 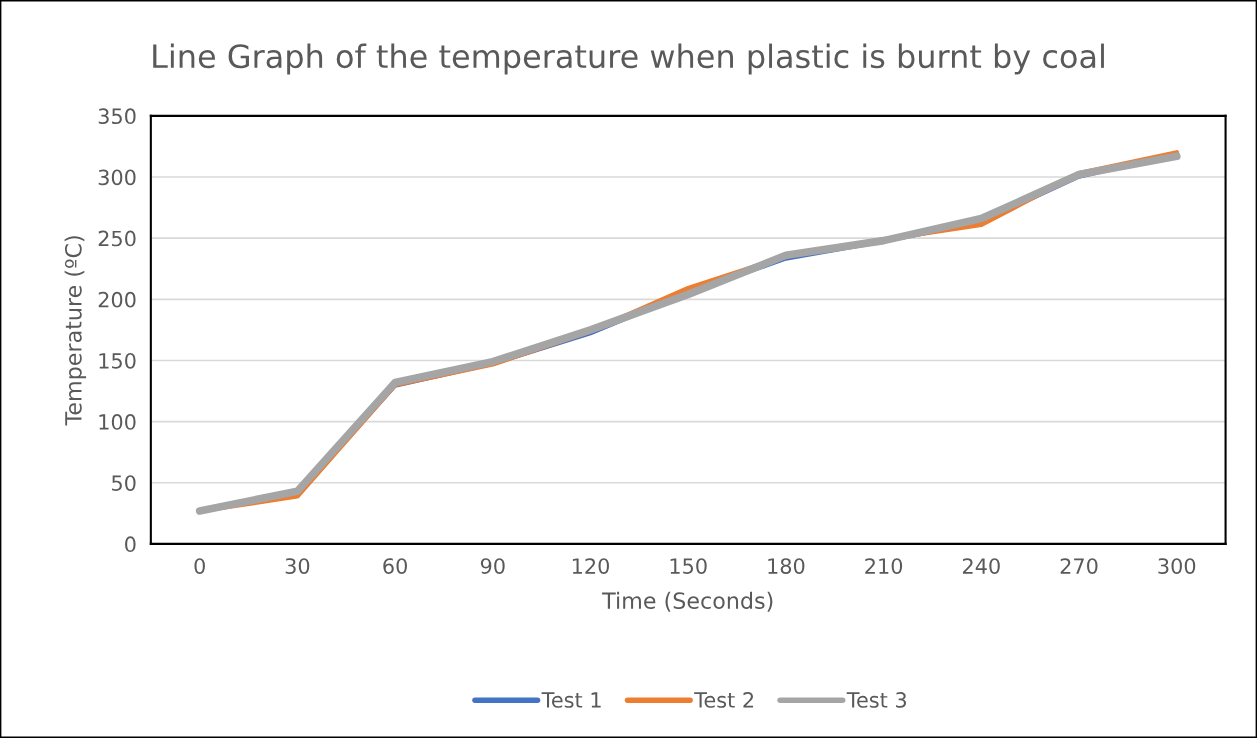 I want to click on x-tick-label: 210, so click(x=884, y=566).